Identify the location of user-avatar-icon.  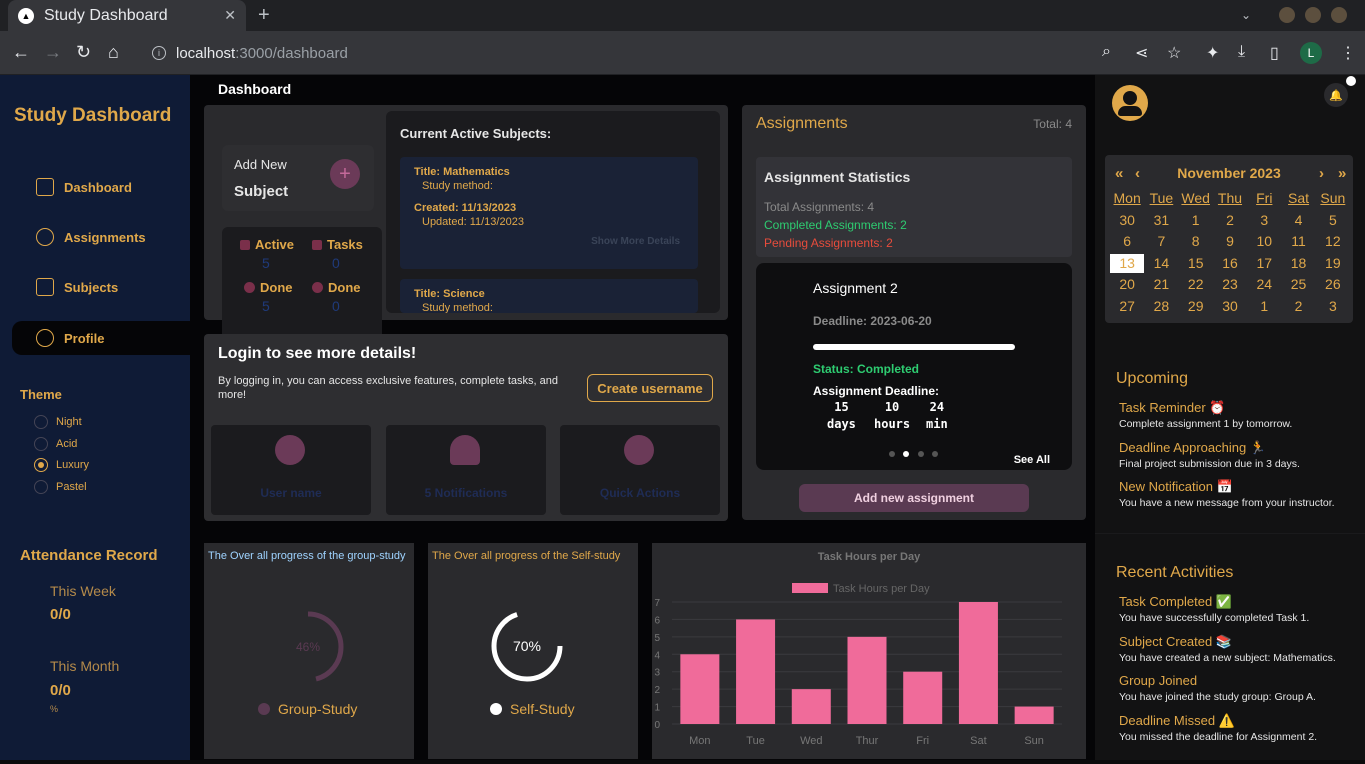
(1130, 103).